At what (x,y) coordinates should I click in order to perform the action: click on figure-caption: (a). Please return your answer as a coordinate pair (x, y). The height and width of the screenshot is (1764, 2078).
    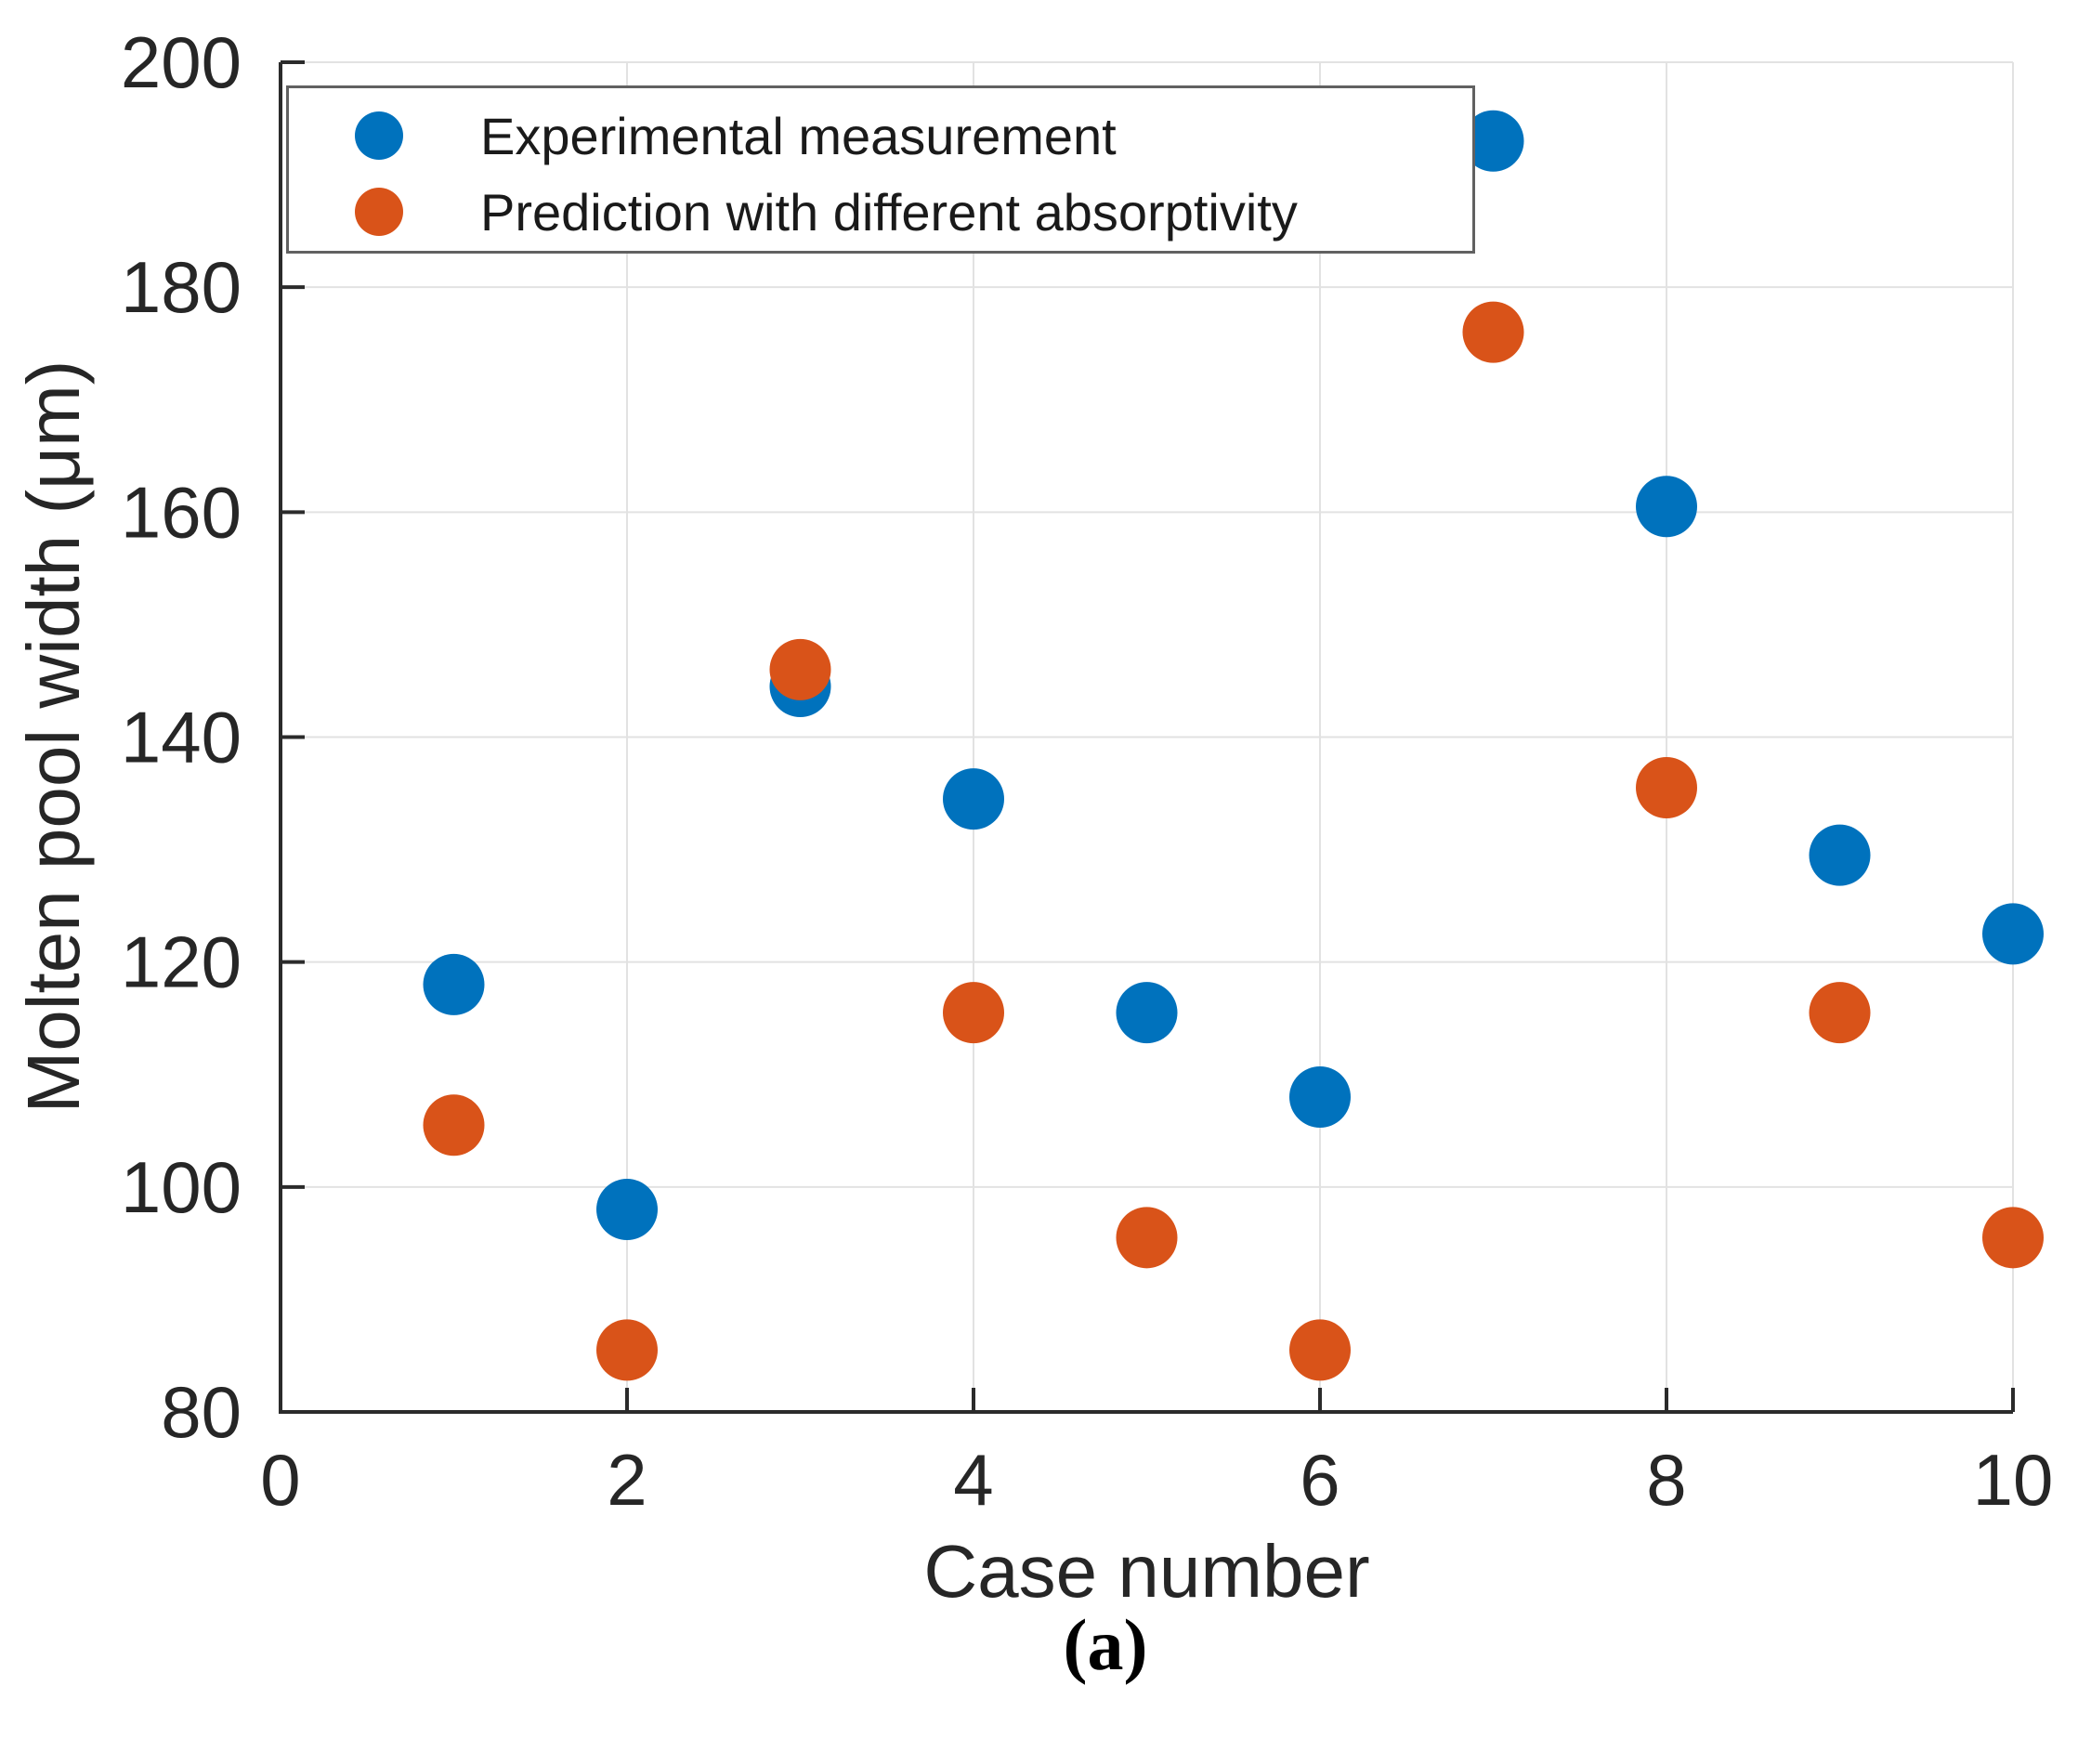
    Looking at the image, I should click on (1105, 1644).